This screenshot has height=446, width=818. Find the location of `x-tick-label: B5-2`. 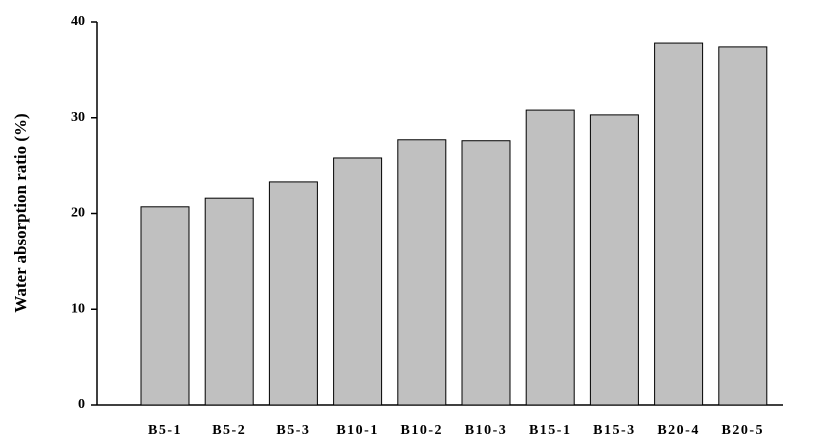

x-tick-label: B5-2 is located at coordinates (229, 430).